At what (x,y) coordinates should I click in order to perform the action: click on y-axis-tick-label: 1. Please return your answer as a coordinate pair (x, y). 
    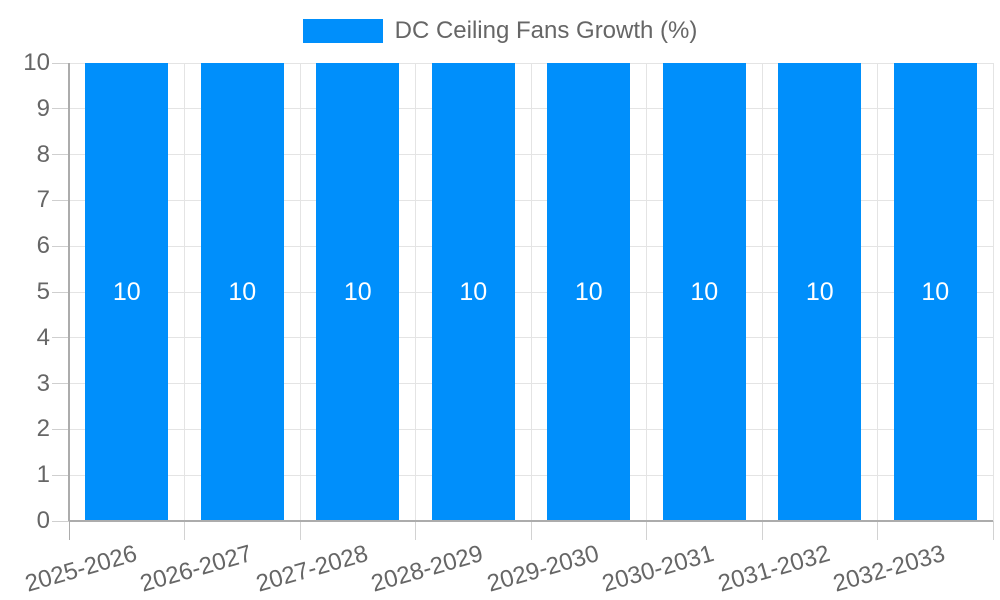
    Looking at the image, I should click on (43, 475).